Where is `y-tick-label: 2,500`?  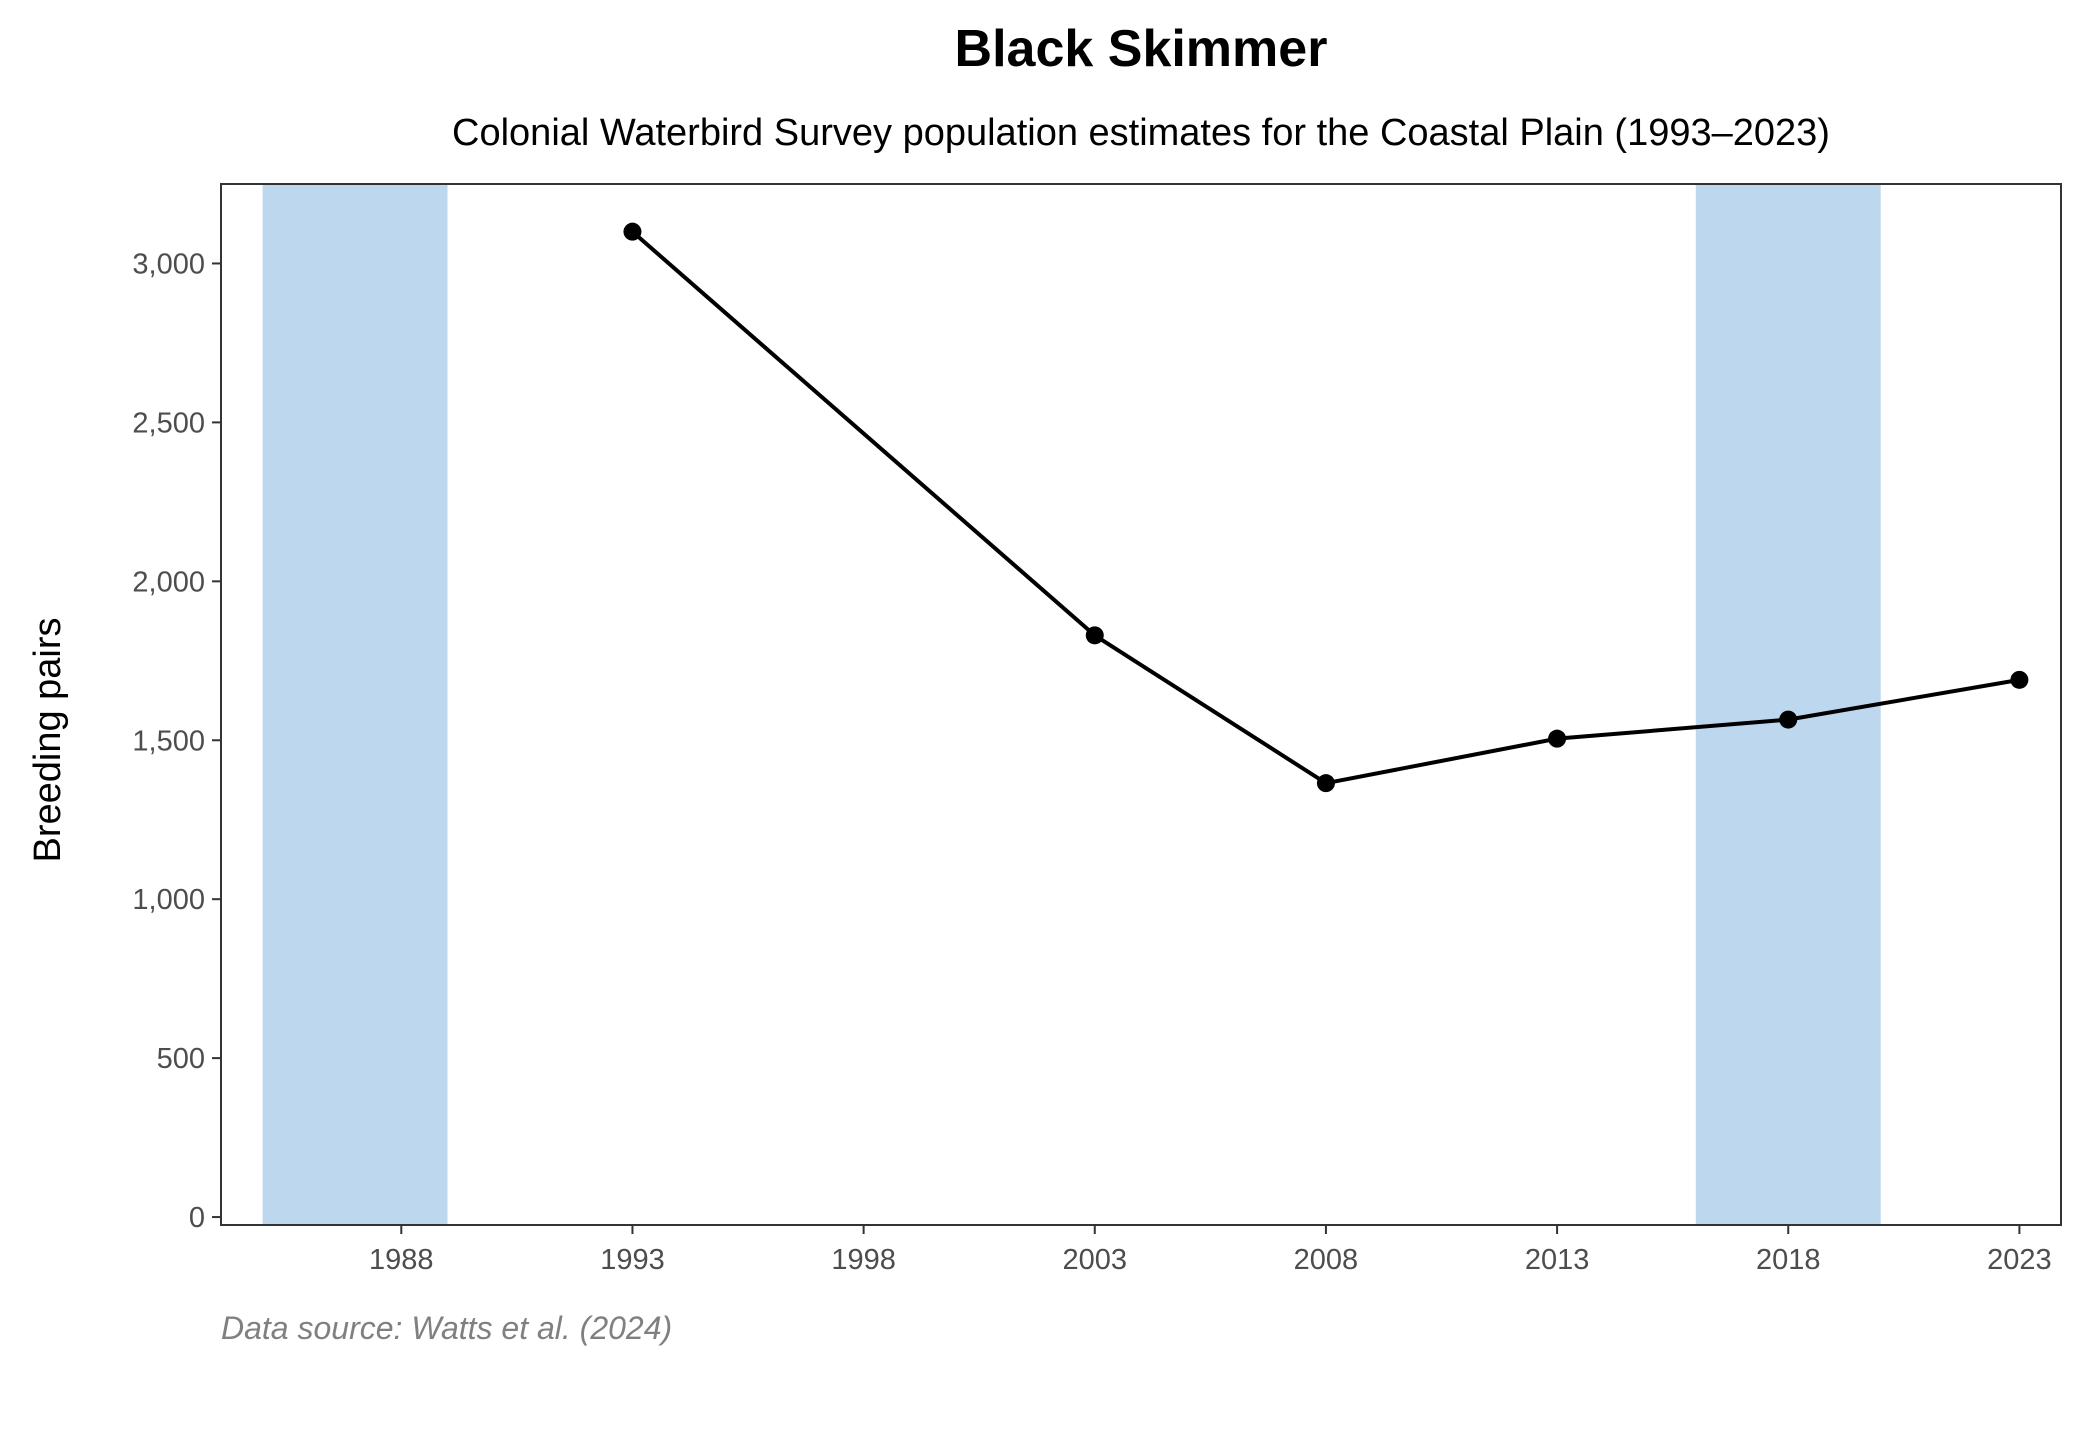 y-tick-label: 2,500 is located at coordinates (168, 423).